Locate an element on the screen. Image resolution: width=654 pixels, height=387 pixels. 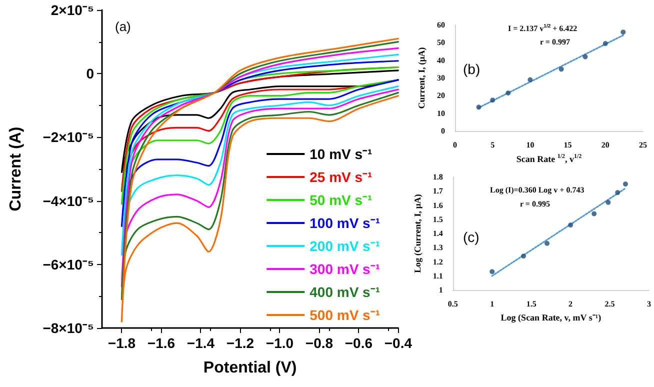
legend-label: 50 mV s⁻¹ is located at coordinates (341, 200).